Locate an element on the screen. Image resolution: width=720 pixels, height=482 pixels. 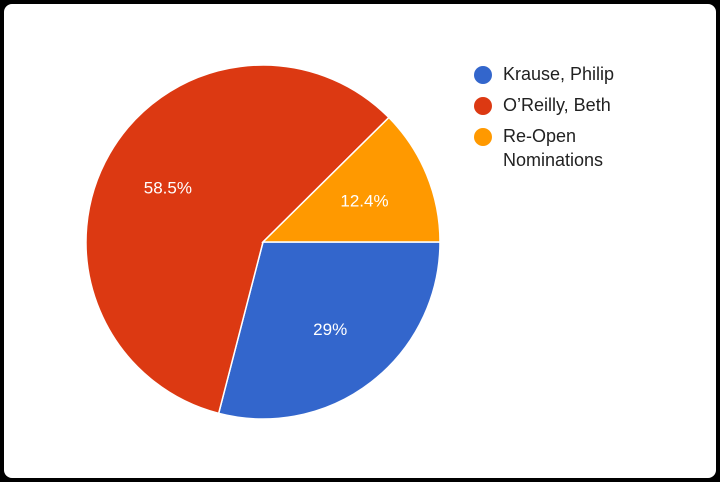
pie-label-krause: 29% is located at coordinates (330, 329).